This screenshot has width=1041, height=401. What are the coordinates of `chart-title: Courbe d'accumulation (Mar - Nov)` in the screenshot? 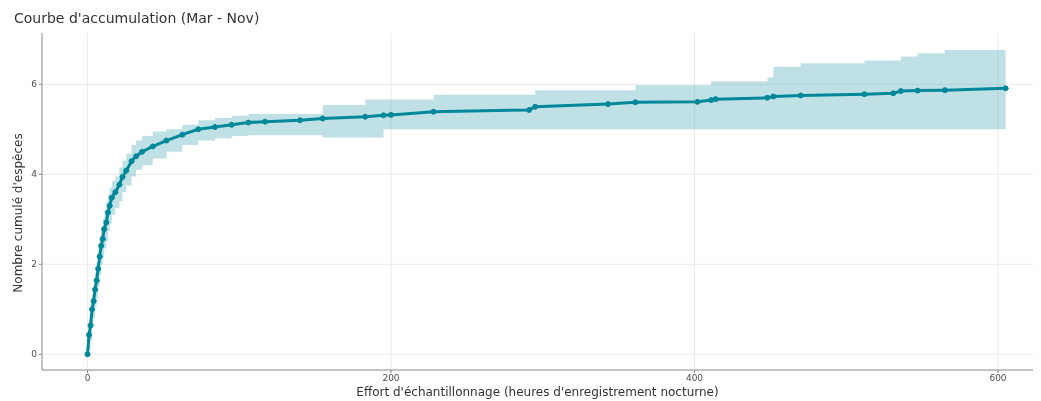 It's located at (137, 18).